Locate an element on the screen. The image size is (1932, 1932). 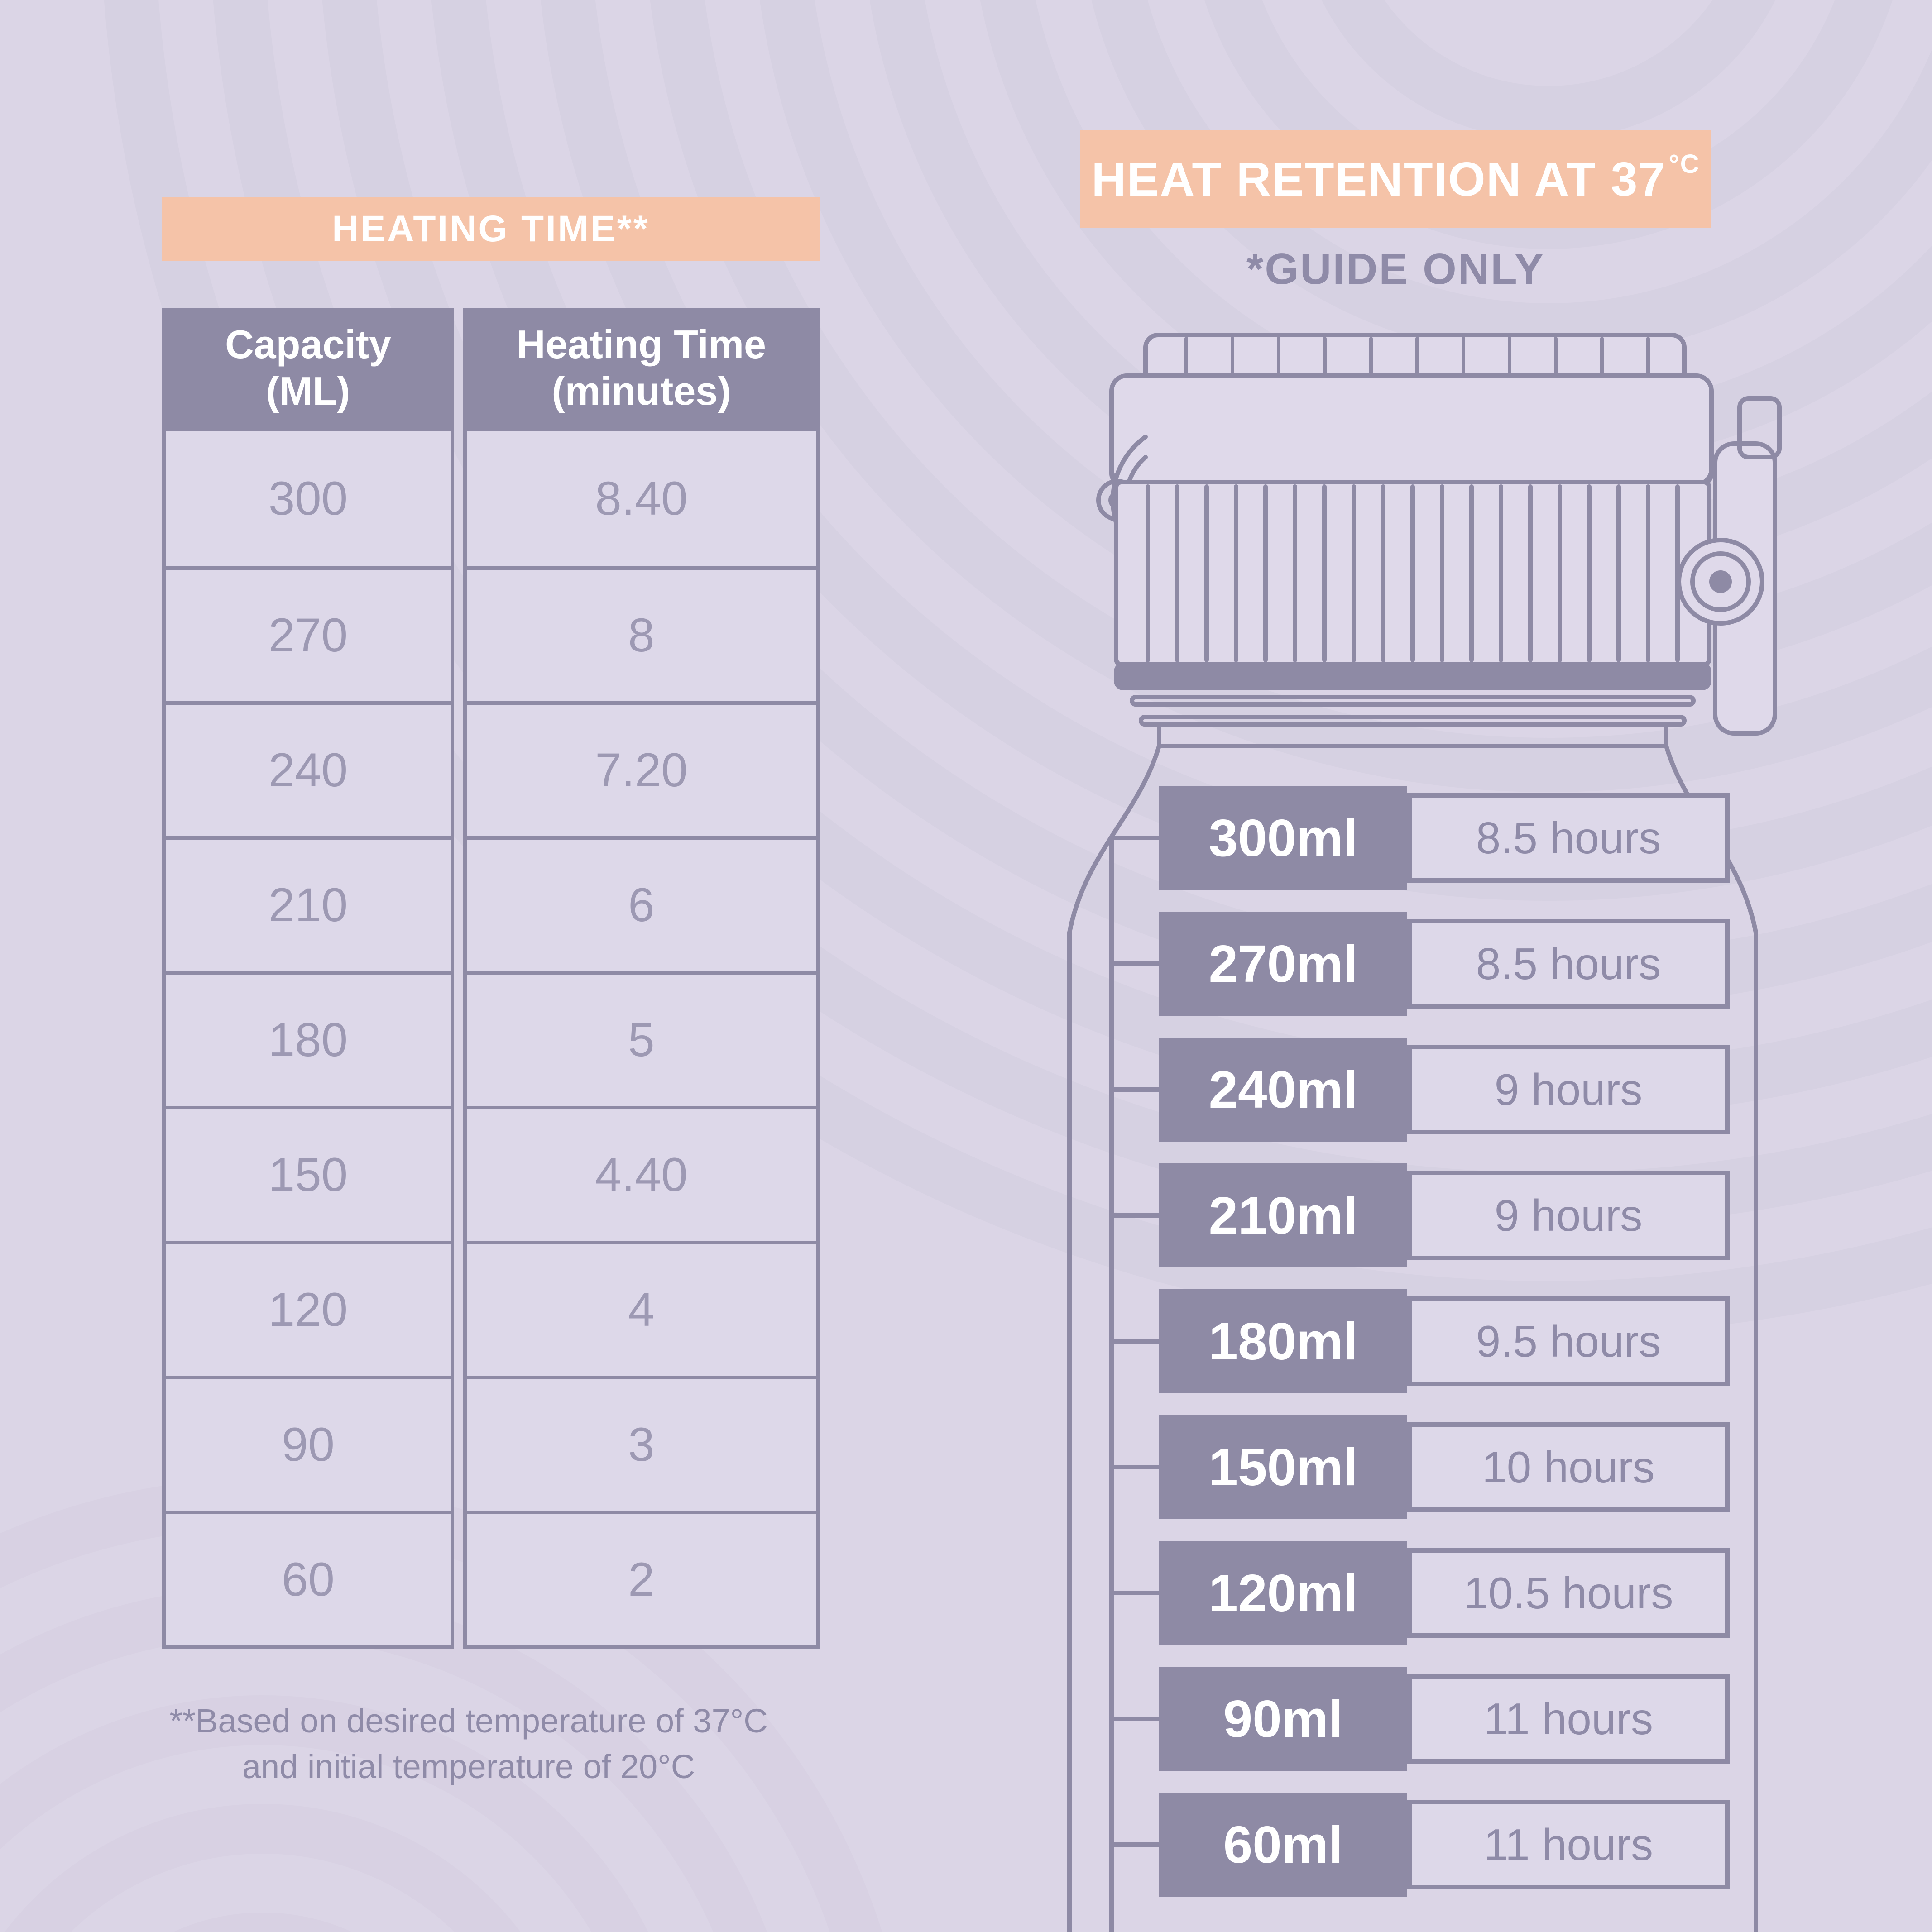
volume-label: 60ml is located at coordinates (1283, 1845).